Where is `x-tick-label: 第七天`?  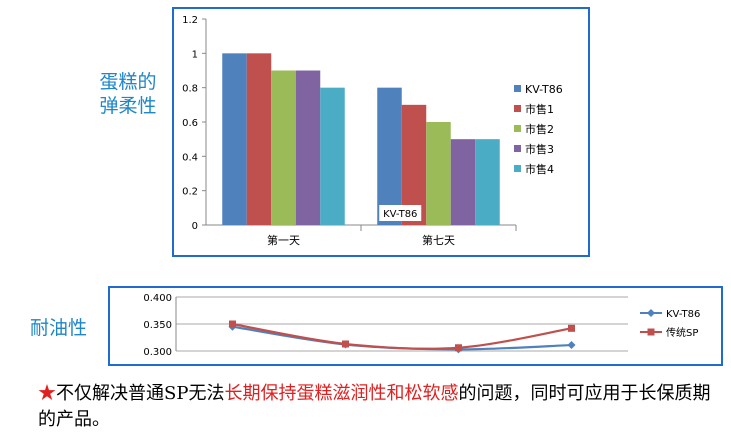
x-tick-label: 第七天 is located at coordinates (438, 240).